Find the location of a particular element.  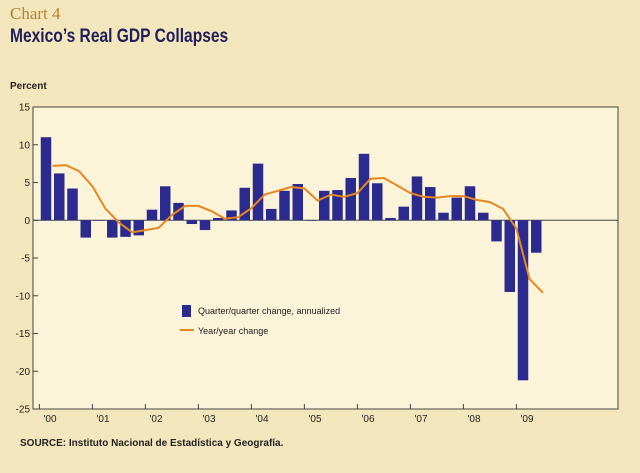

y-axis-label: Percent is located at coordinates (28, 86).